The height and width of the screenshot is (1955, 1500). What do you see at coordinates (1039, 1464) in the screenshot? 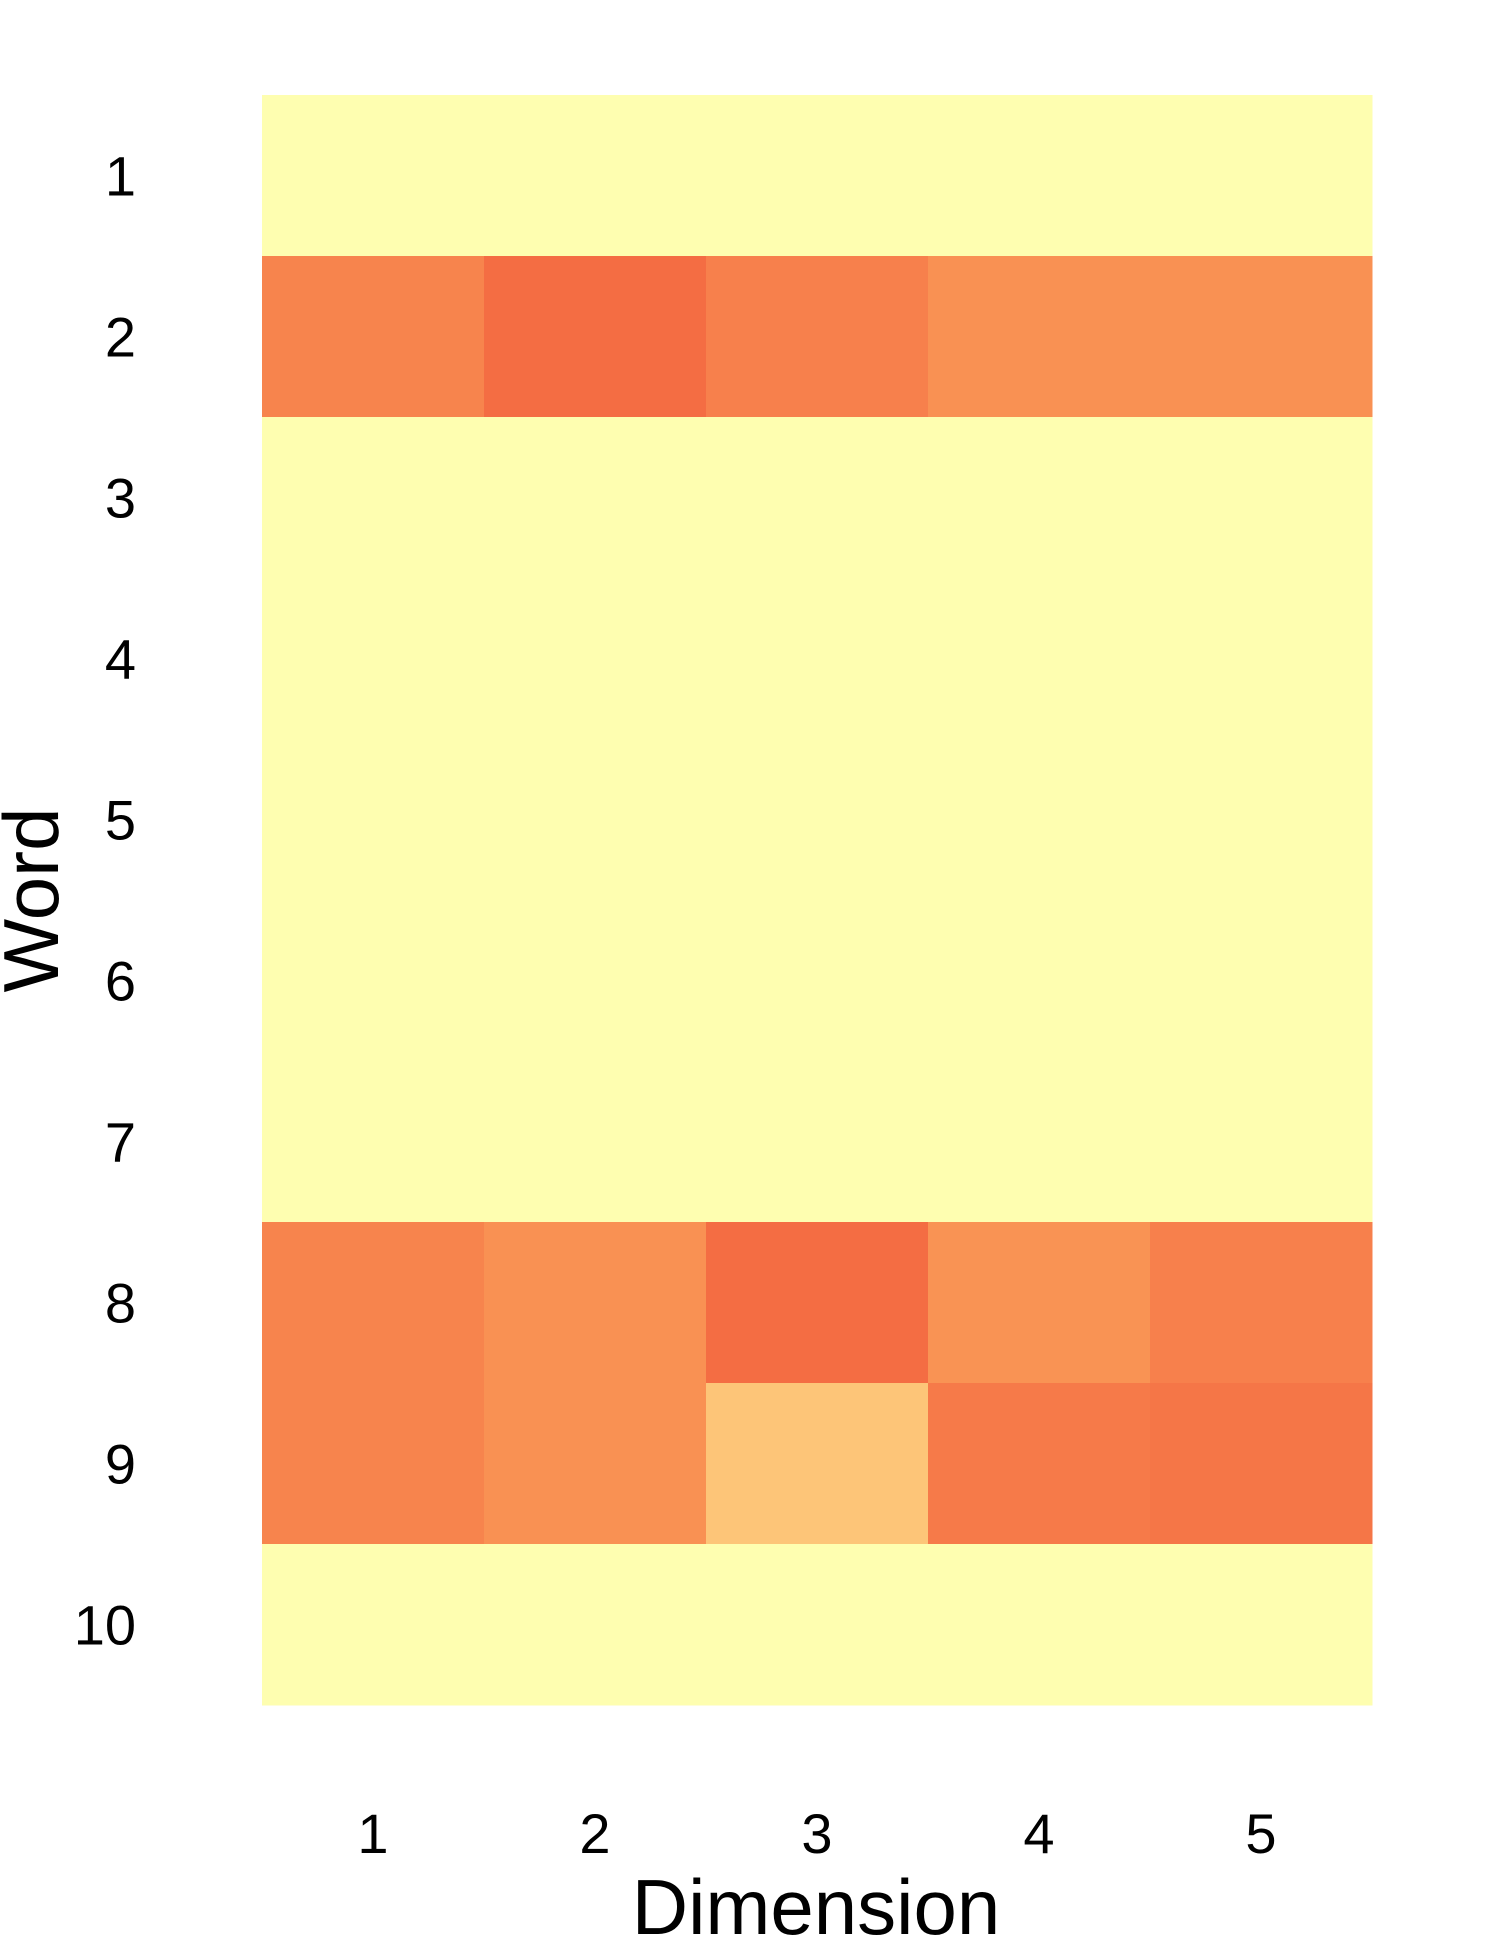
I see `heatmap-cell-r9-c4` at bounding box center [1039, 1464].